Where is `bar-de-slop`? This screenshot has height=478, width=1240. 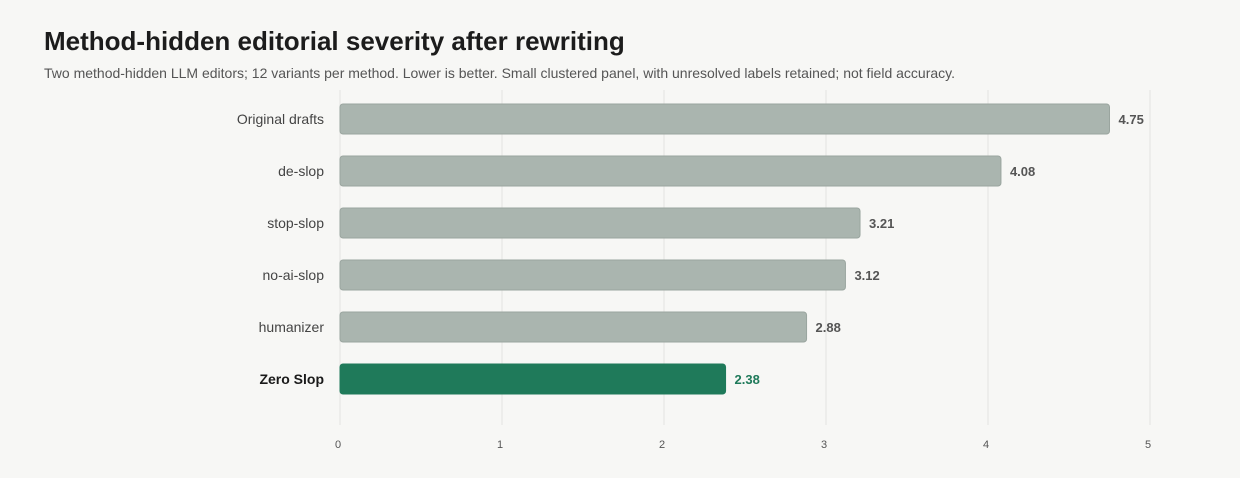 bar-de-slop is located at coordinates (670, 171).